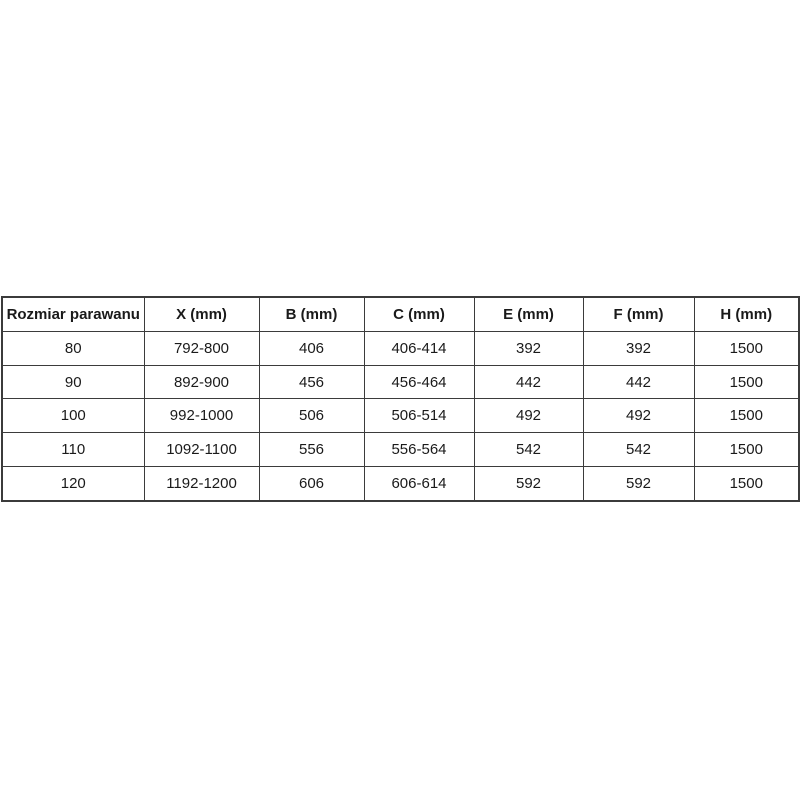  I want to click on table-row: 80 792-800 406 406-414 392 392 1500, so click(400, 348).